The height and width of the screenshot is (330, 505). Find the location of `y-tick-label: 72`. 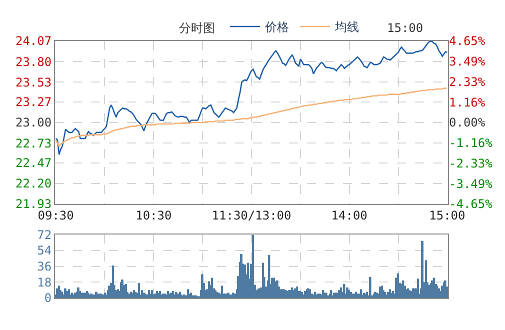

y-tick-label: 72 is located at coordinates (44, 235).